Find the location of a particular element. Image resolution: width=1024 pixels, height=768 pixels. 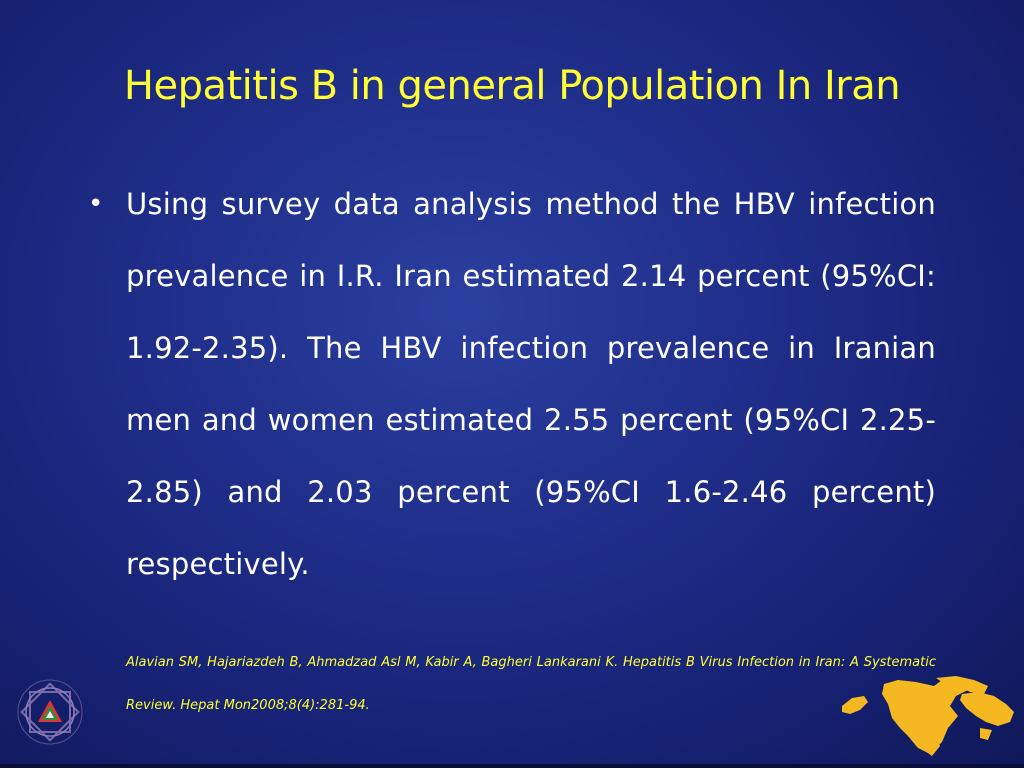

middle-east-map-icon is located at coordinates (928, 716).